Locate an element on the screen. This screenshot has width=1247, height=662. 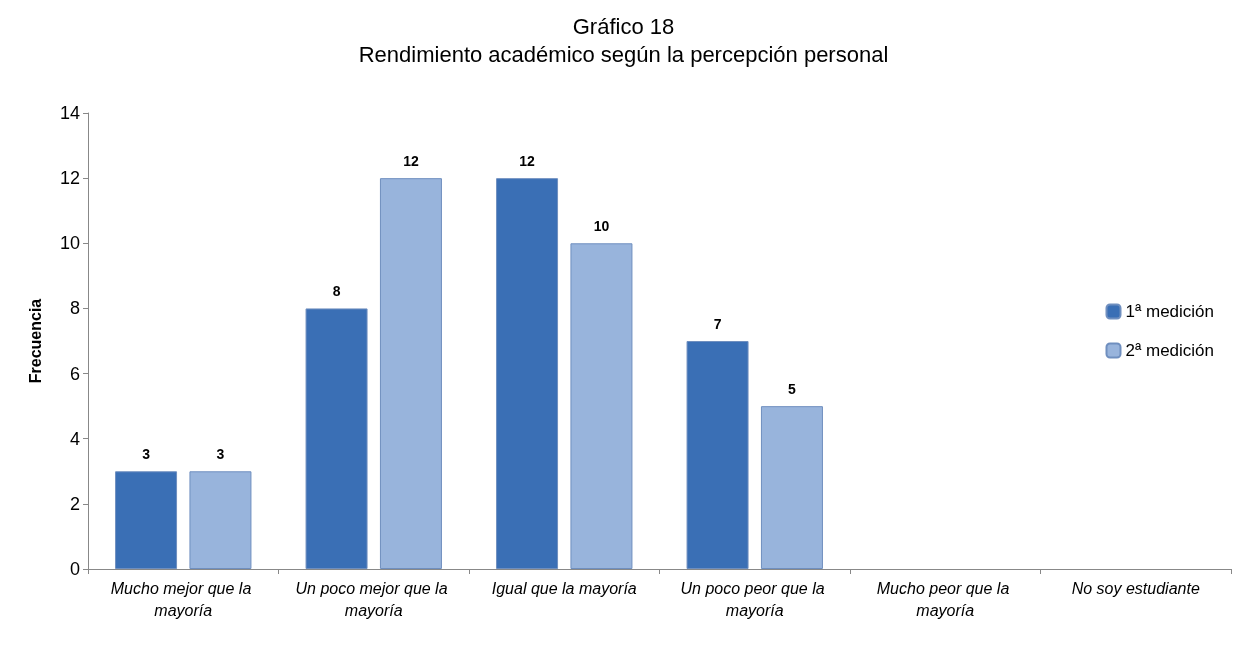
data-label: 10 is located at coordinates (601, 226).